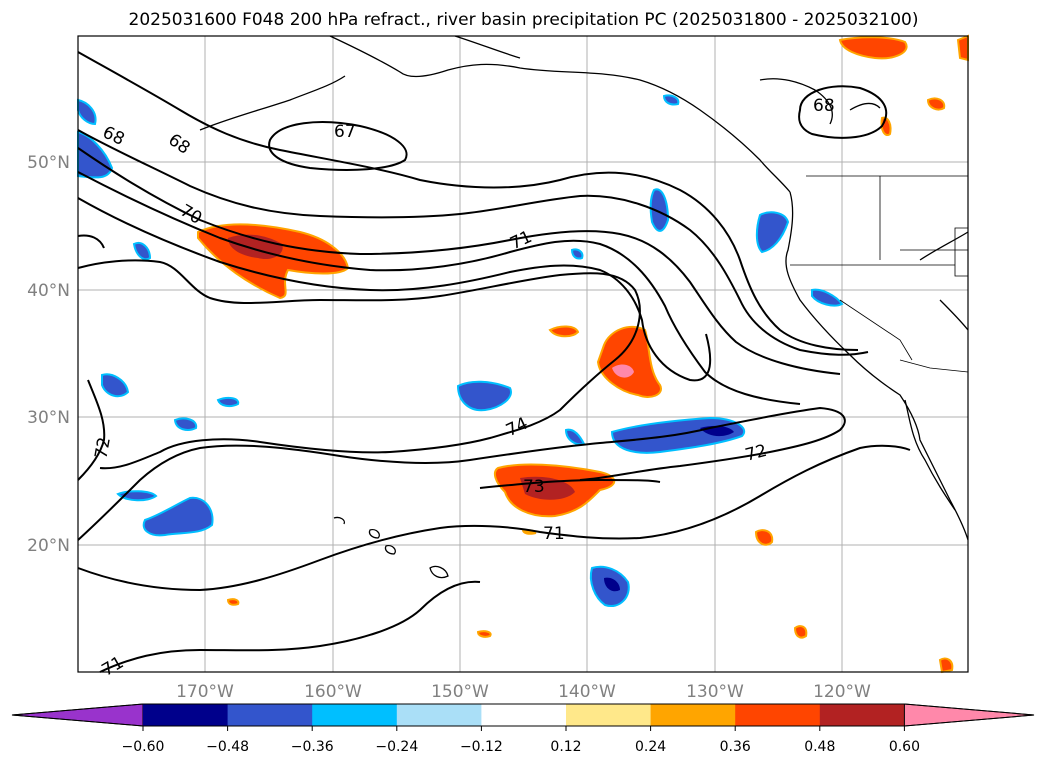  What do you see at coordinates (819, 747) in the screenshot?
I see `colorbar-tick-label: 0.48` at bounding box center [819, 747].